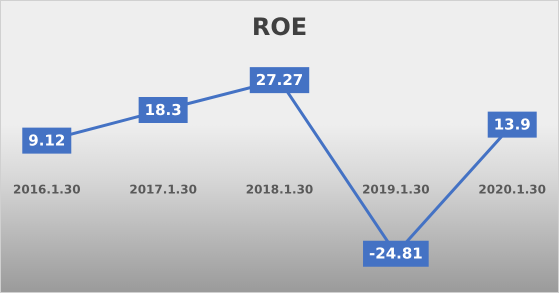 The height and width of the screenshot is (293, 559). I want to click on data-label: -24.81, so click(396, 253).